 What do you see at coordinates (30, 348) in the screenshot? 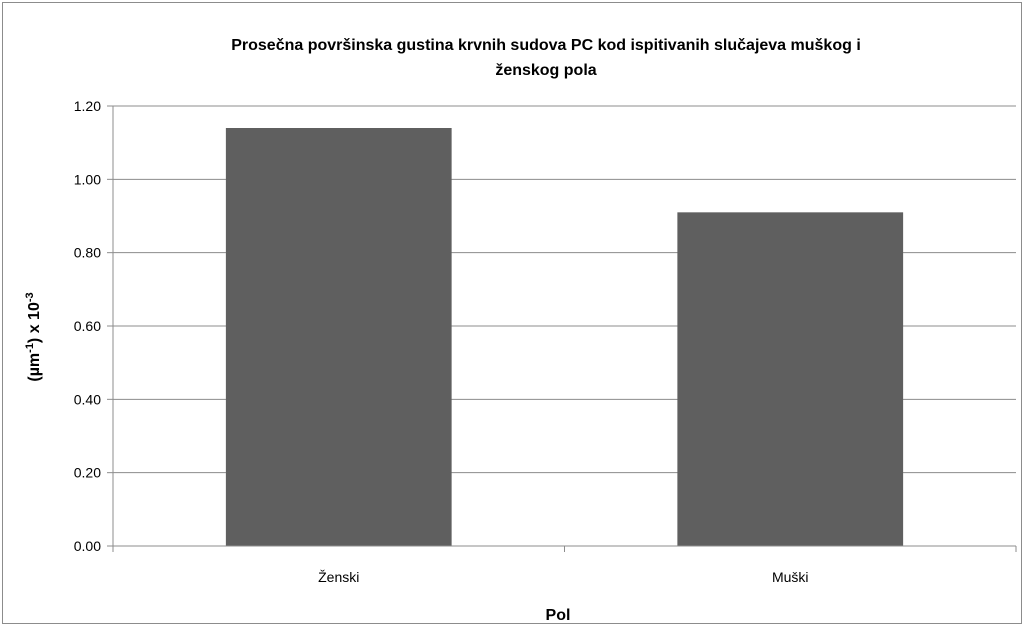
I see `y-axis-title-sup-1: -1` at bounding box center [30, 348].